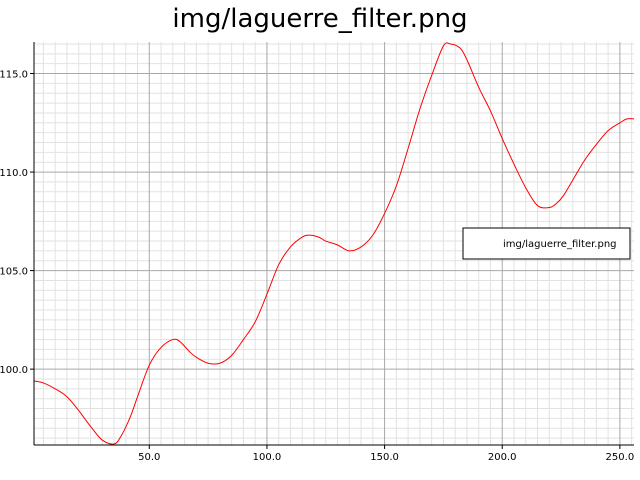  Describe the element at coordinates (267, 457) in the screenshot. I see `x-tick-label: 100.0` at that location.